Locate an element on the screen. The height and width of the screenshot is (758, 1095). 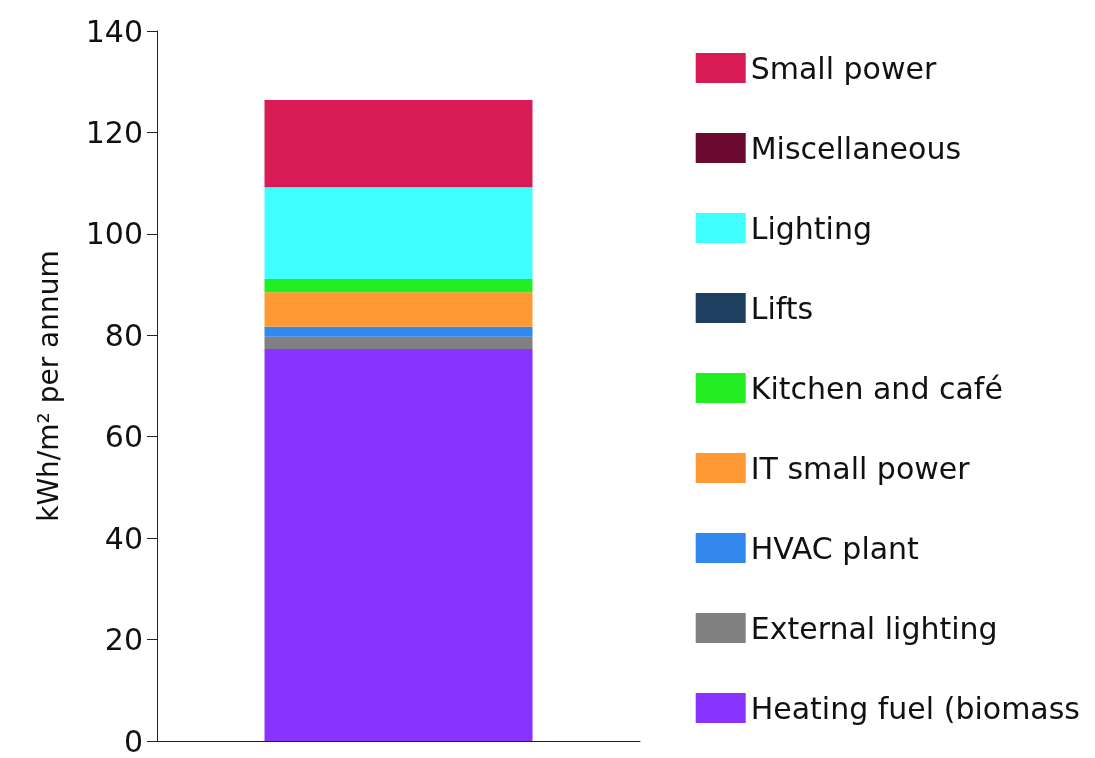
legend-label: Heating fuel (biomass is located at coordinates (915, 708).